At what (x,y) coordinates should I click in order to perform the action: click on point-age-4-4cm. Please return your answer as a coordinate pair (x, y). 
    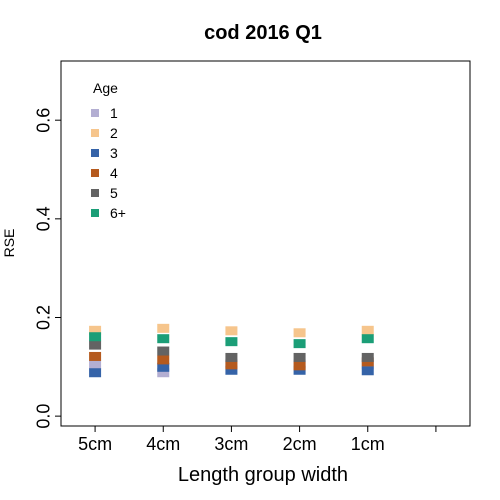
    Looking at the image, I should click on (163, 360).